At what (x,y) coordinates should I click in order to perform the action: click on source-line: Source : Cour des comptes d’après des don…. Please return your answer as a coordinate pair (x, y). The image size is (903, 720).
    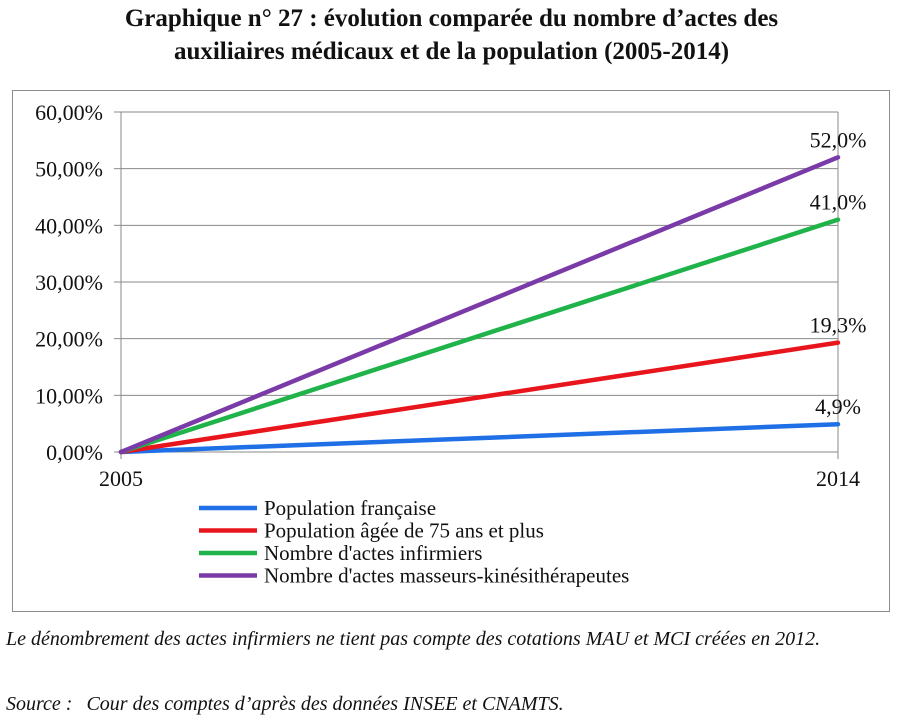
    Looking at the image, I should click on (285, 704).